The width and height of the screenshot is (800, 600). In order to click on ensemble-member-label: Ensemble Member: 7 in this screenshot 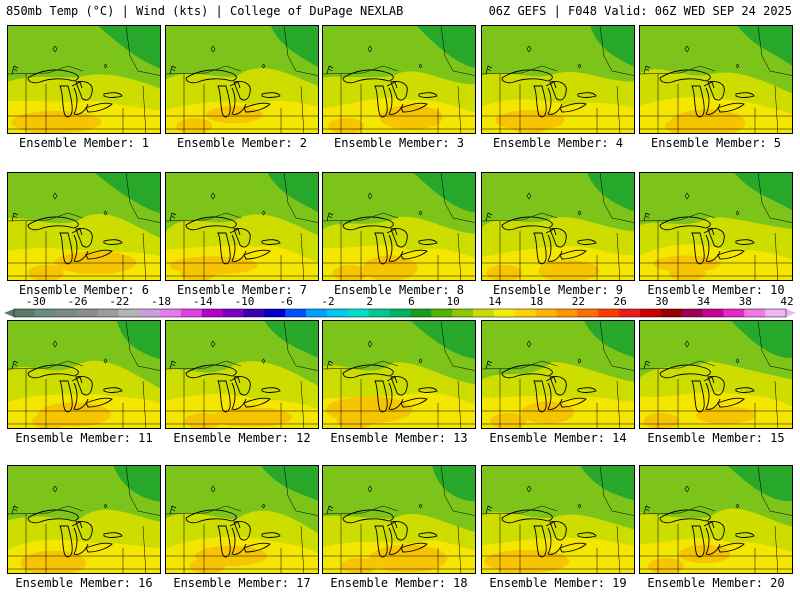, I will do `click(242, 290)`.